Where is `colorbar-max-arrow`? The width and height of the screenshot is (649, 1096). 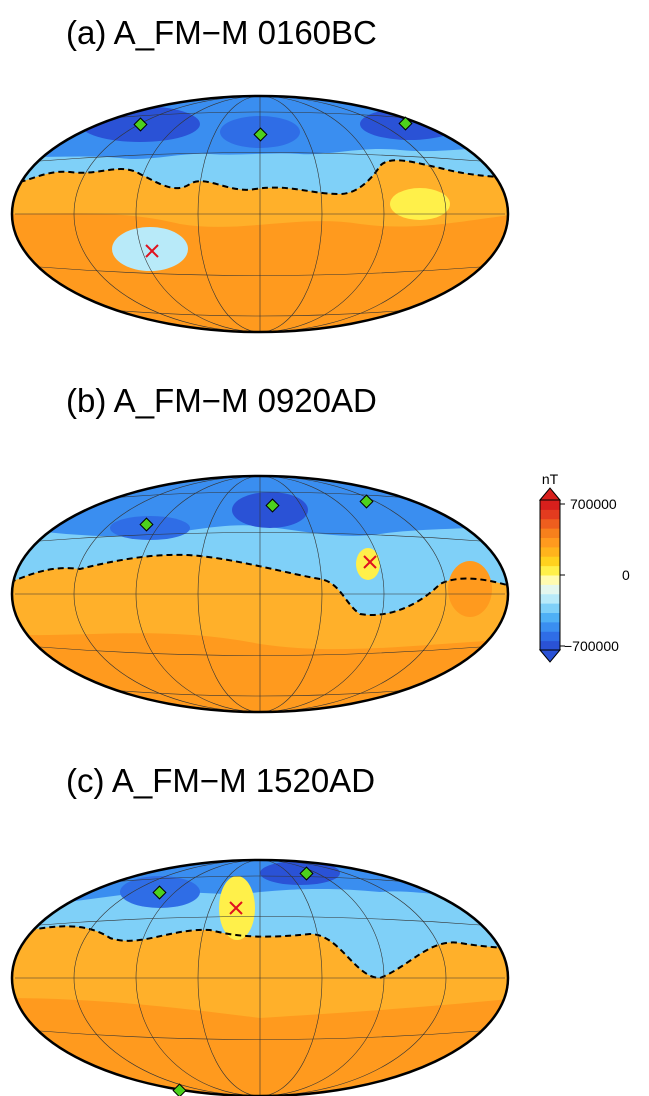
colorbar-max-arrow is located at coordinates (550, 494).